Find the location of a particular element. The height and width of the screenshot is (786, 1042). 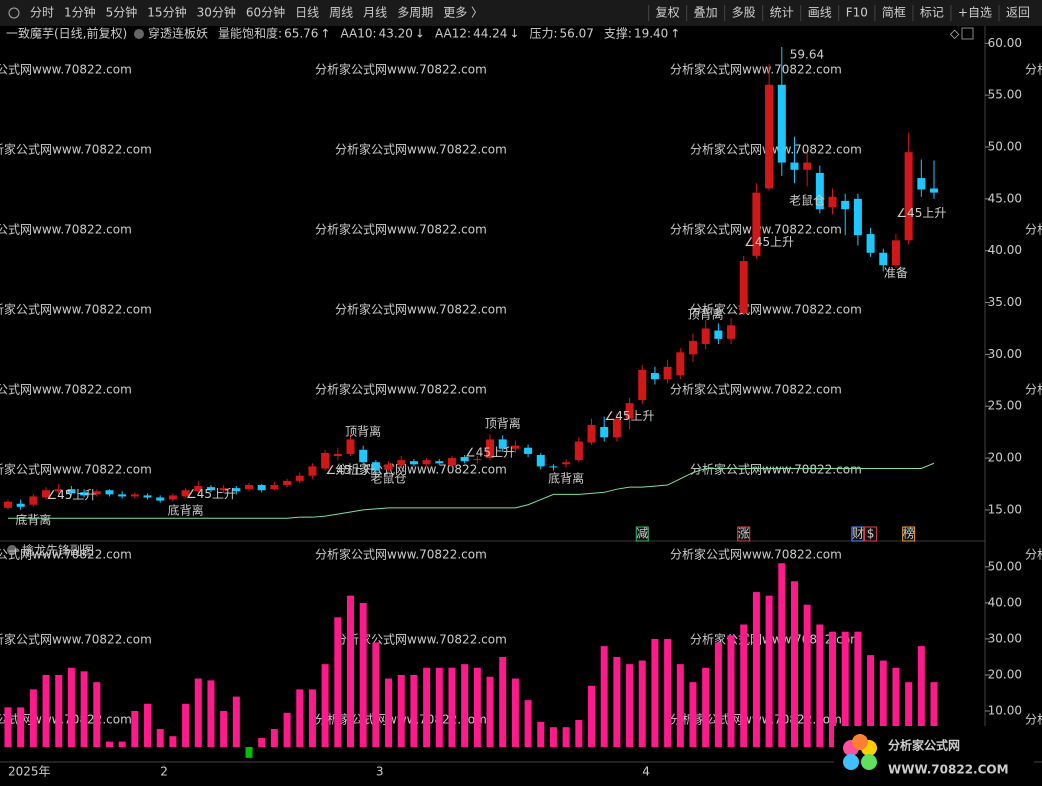

period-tab: 30分钟 is located at coordinates (216, 12).